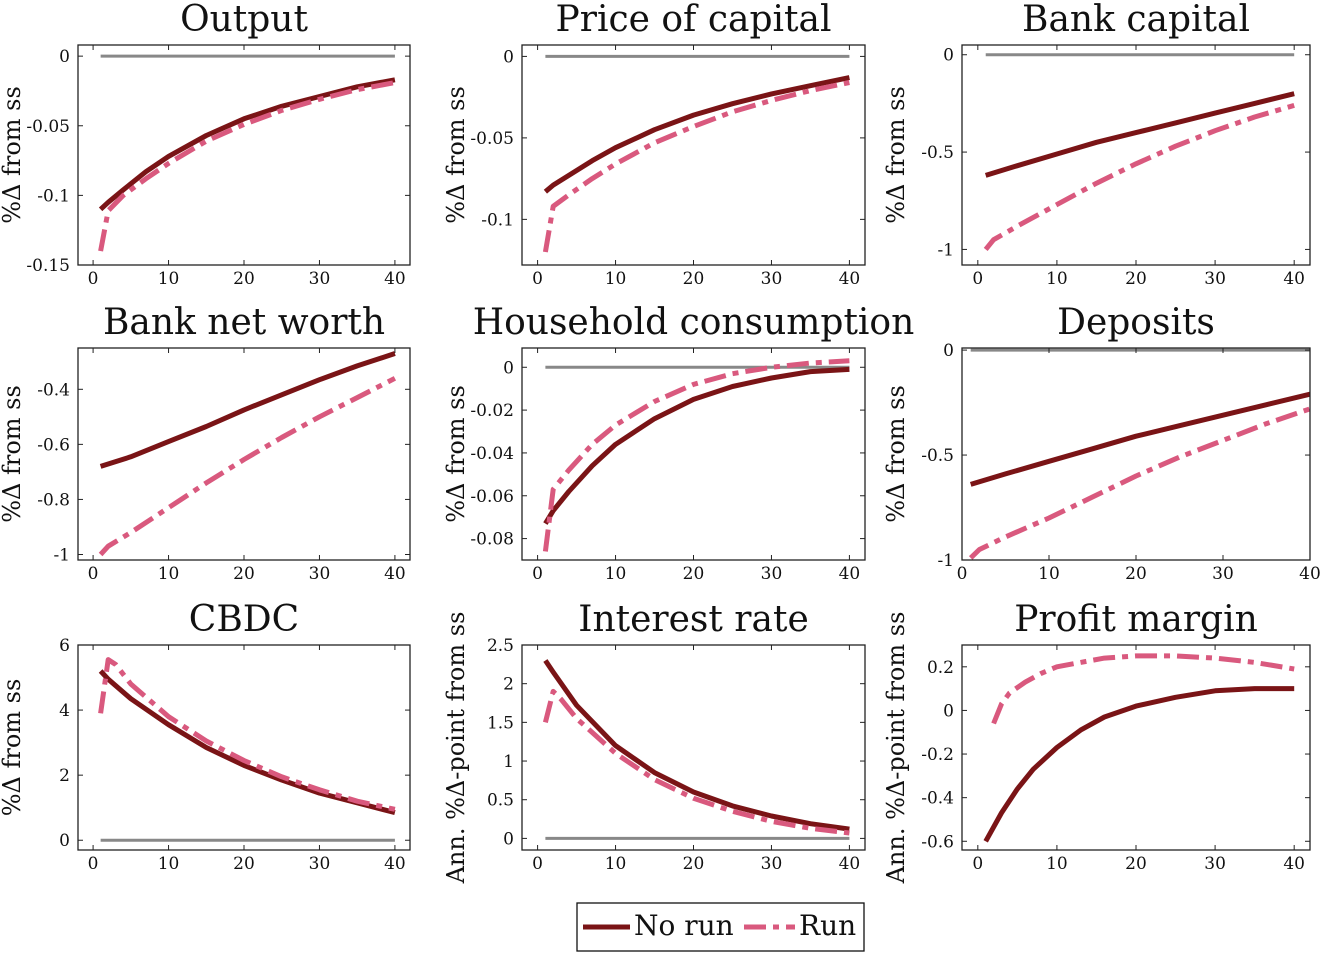  I want to click on y-tick-label: 0.2, so click(940, 668).